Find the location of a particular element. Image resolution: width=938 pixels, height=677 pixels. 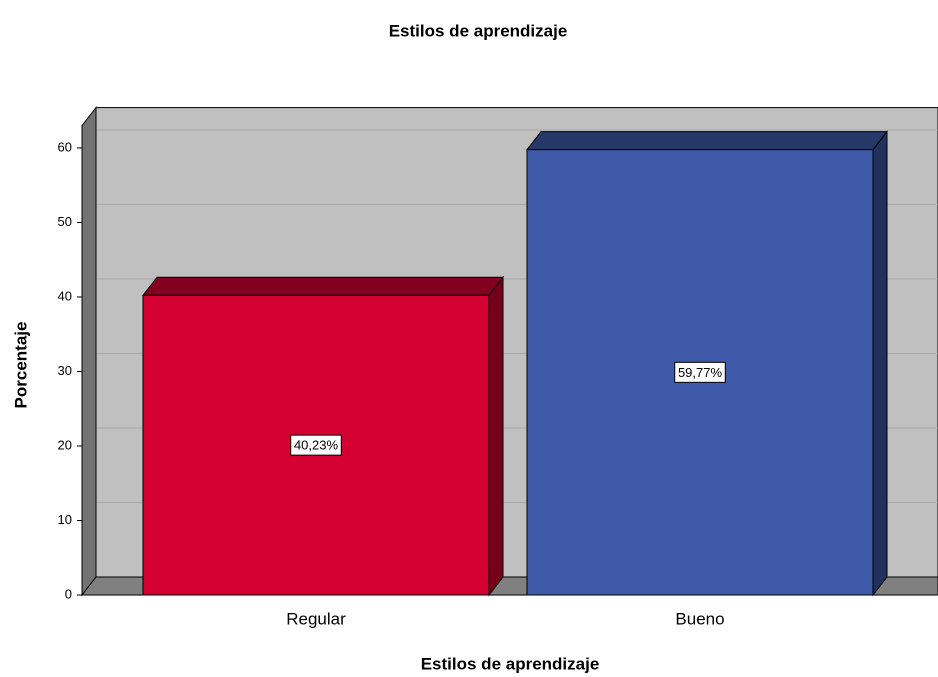

y-tick-label: 20 is located at coordinates (65, 444).